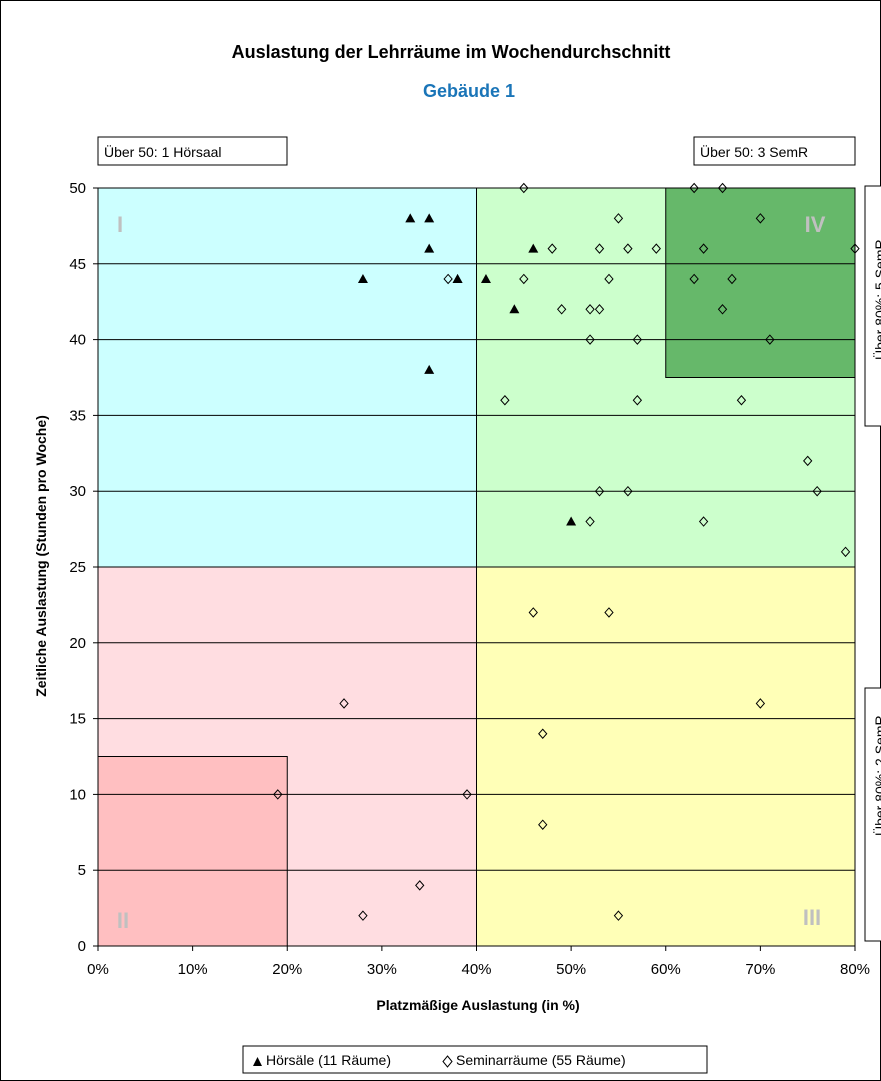  Describe the element at coordinates (287, 969) in the screenshot. I see `x-tick-label: 20%` at that location.